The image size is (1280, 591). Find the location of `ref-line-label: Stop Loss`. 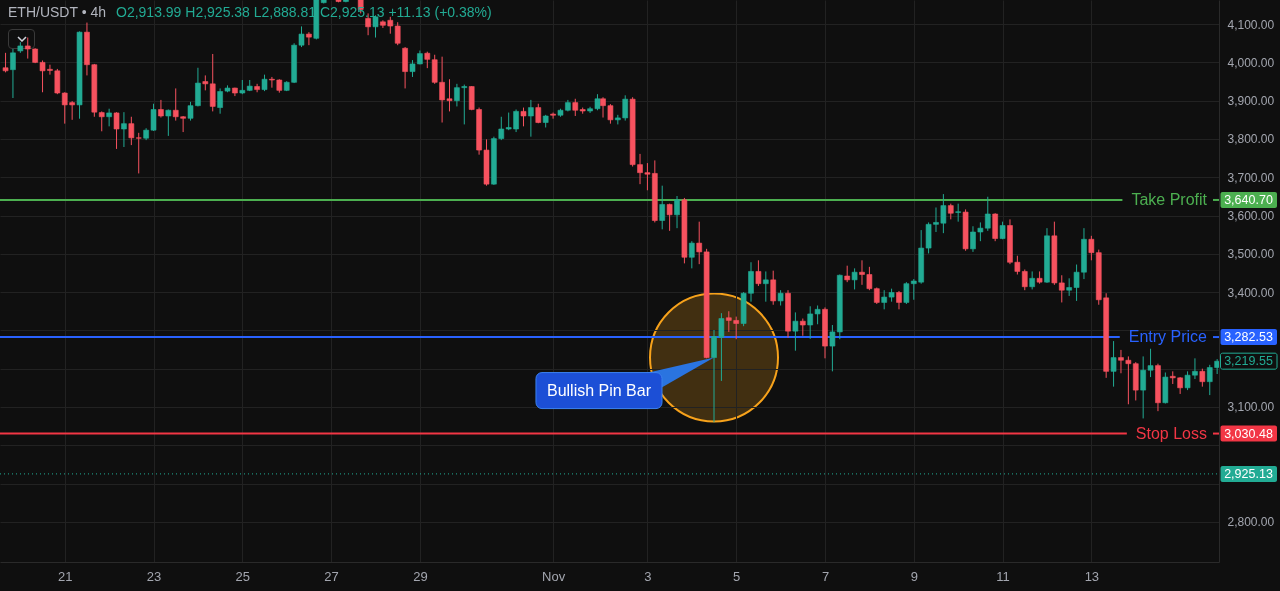

ref-line-label: Stop Loss is located at coordinates (1171, 433).